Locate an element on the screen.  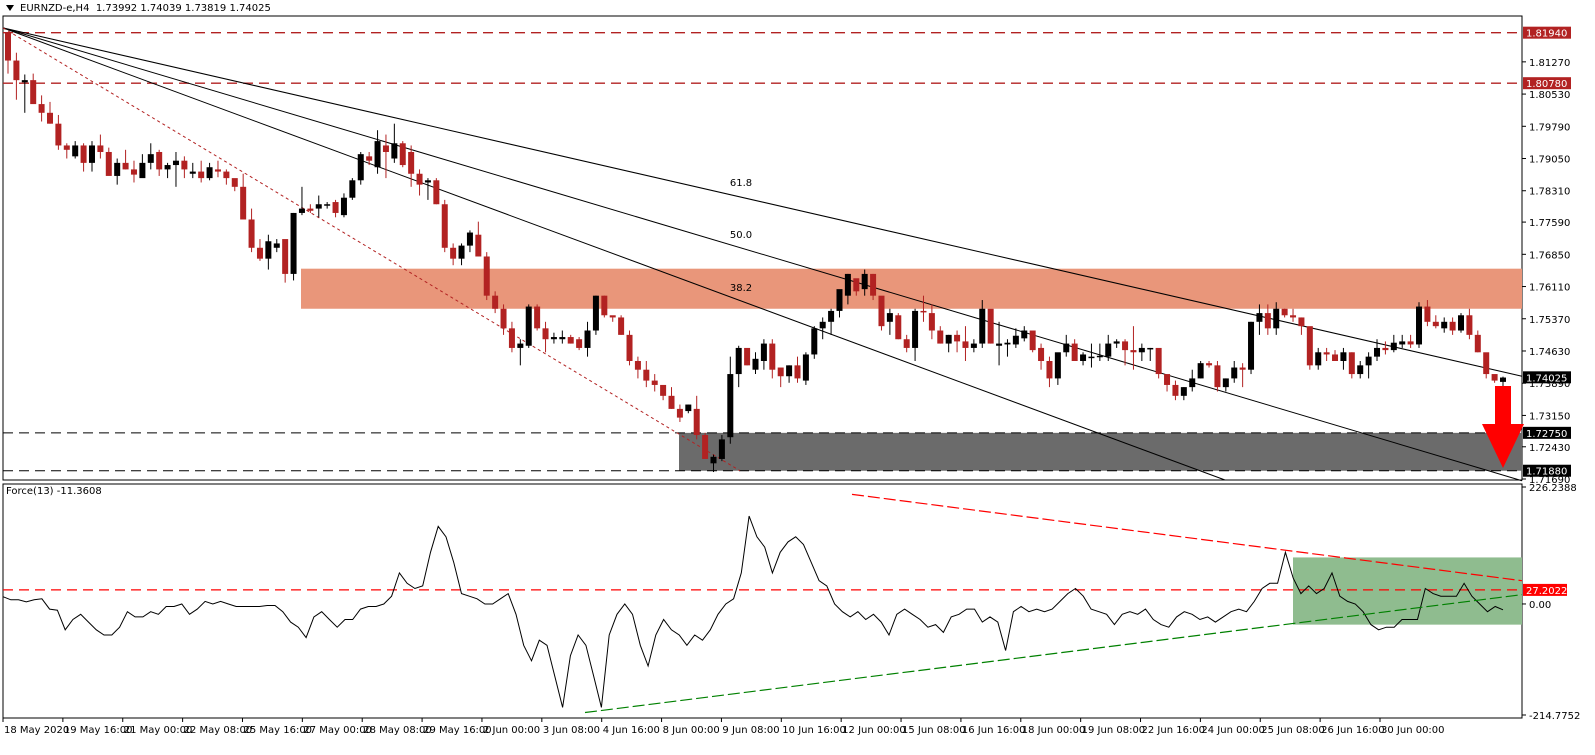
open-value: 1.73992 is located at coordinates (116, 8).